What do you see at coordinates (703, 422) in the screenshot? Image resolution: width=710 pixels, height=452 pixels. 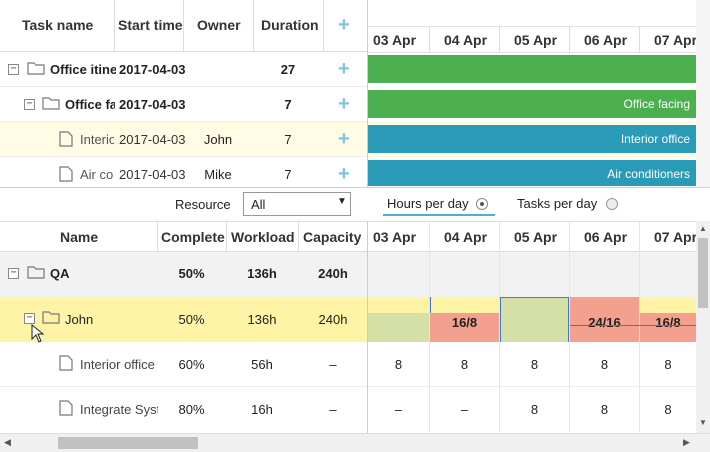 I see `scroll-down-arrow-icon: ▼` at bounding box center [703, 422].